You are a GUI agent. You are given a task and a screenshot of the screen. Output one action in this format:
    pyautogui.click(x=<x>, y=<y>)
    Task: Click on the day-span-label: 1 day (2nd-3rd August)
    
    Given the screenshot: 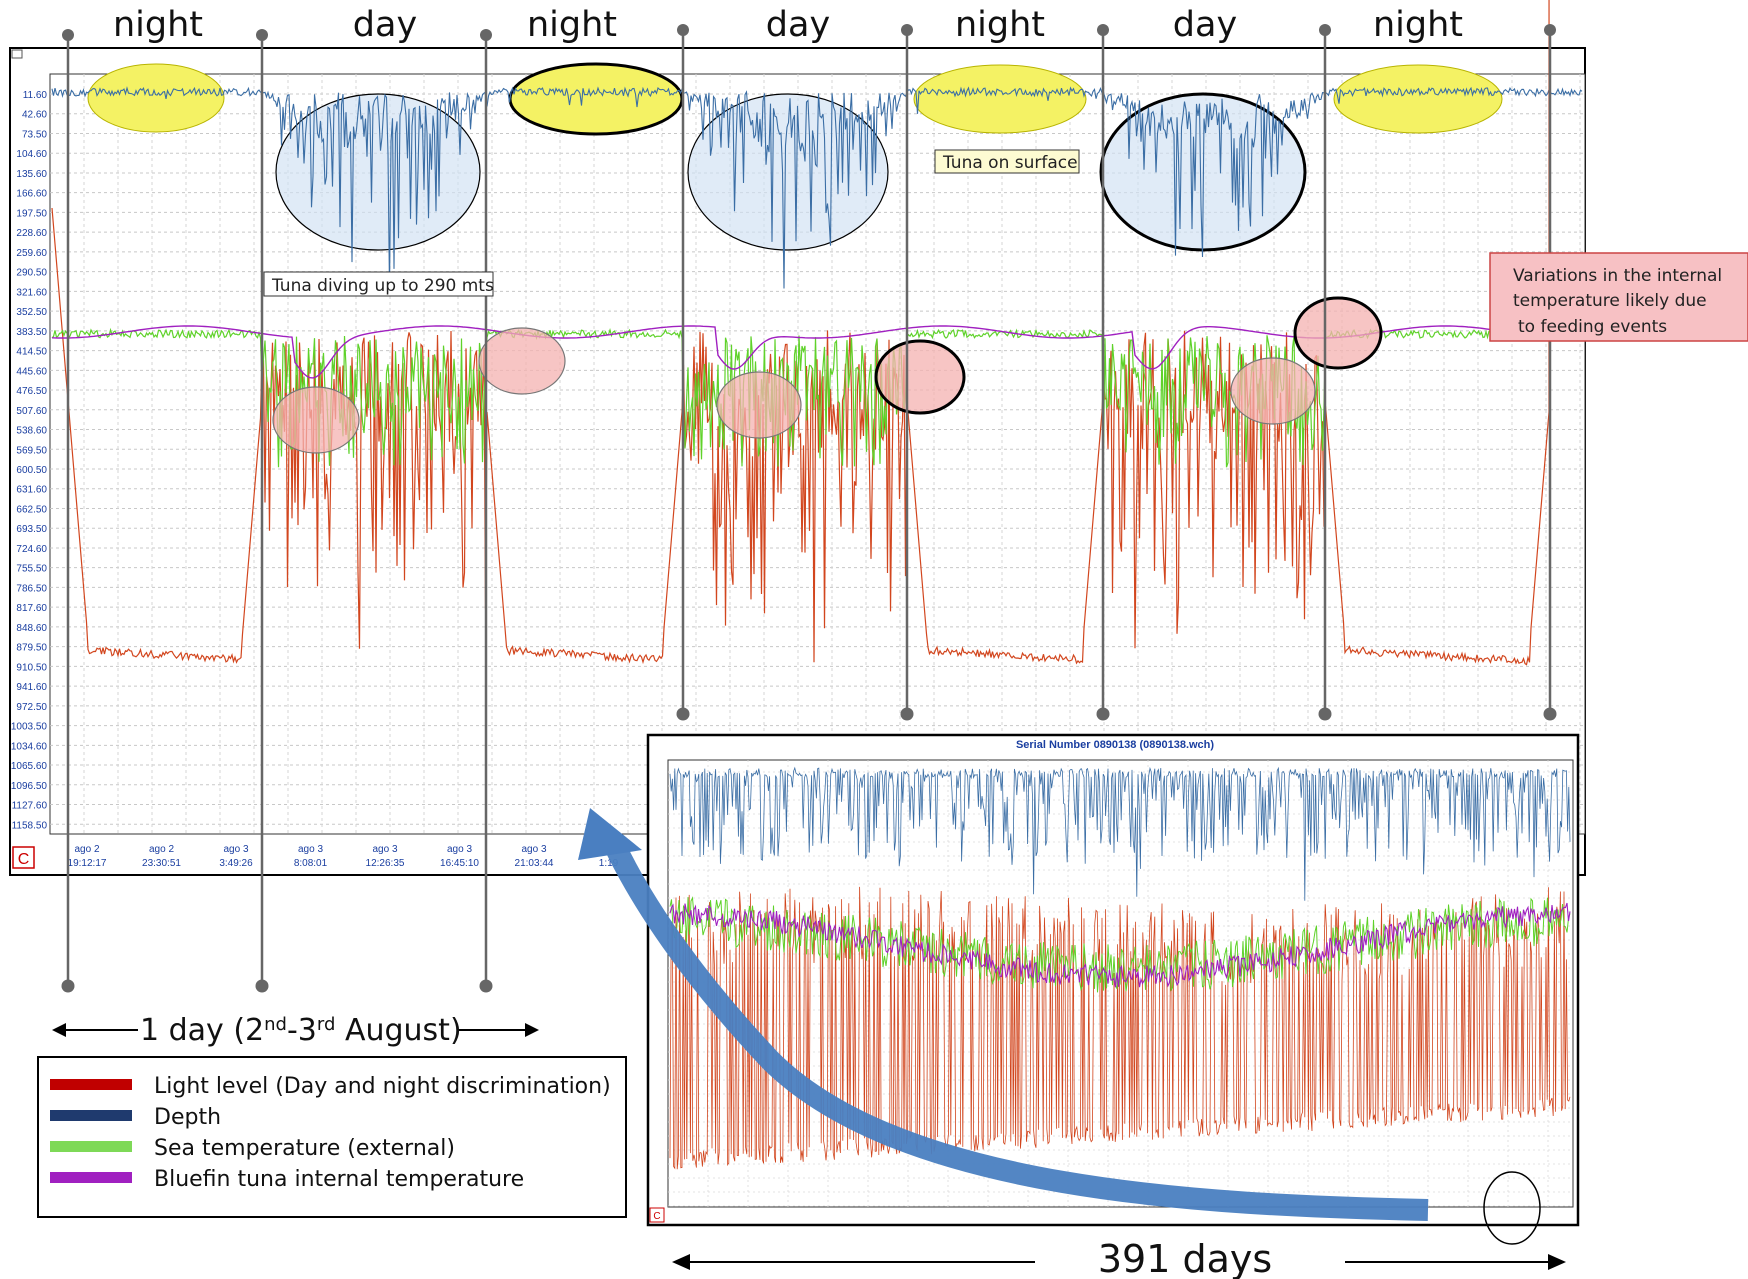 What is the action you would take?
    pyautogui.click(x=301, y=1030)
    